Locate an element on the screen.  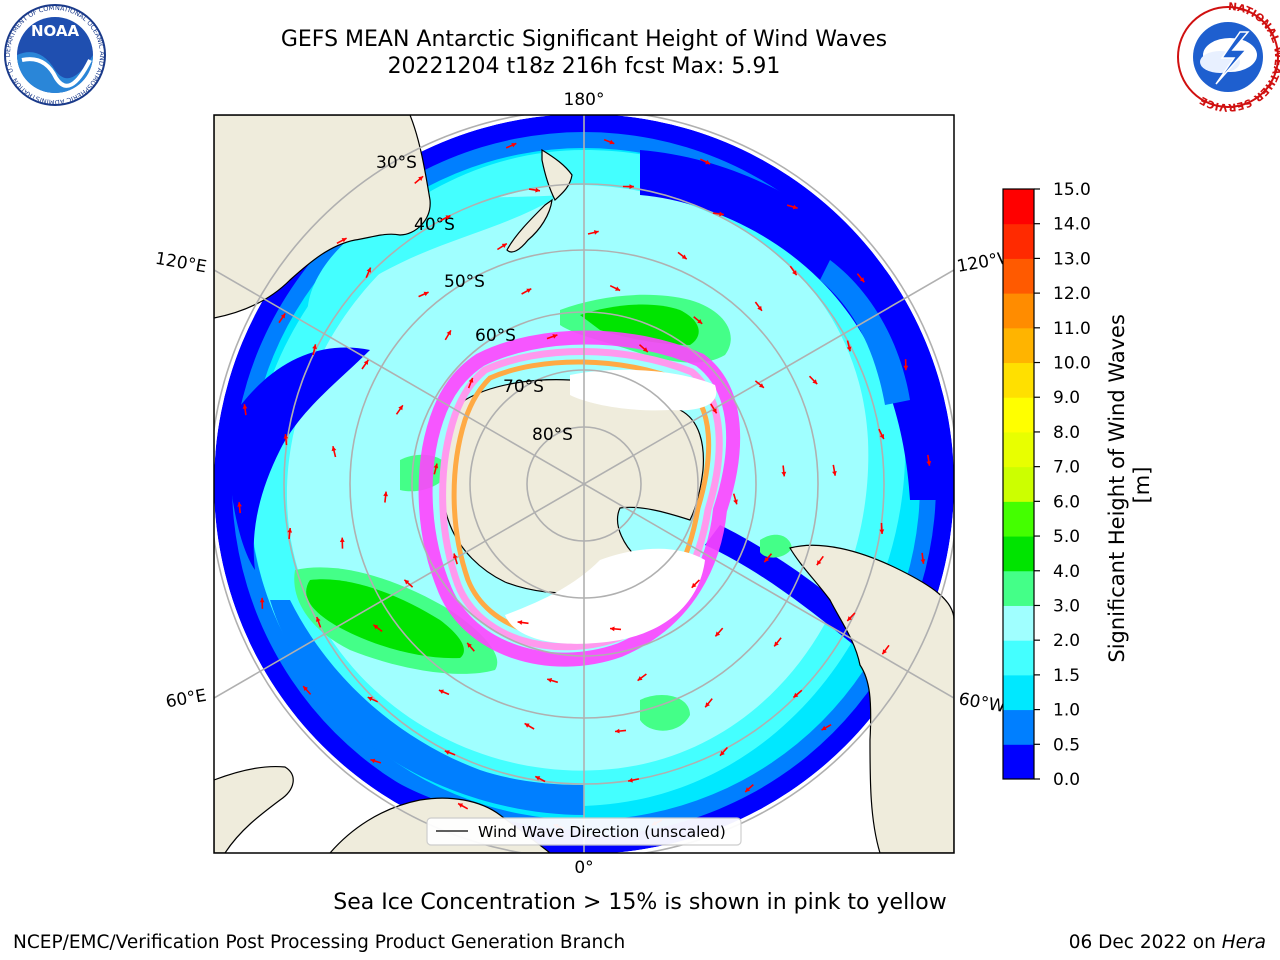
lat-label-70s: 70°S is located at coordinates (523, 387).